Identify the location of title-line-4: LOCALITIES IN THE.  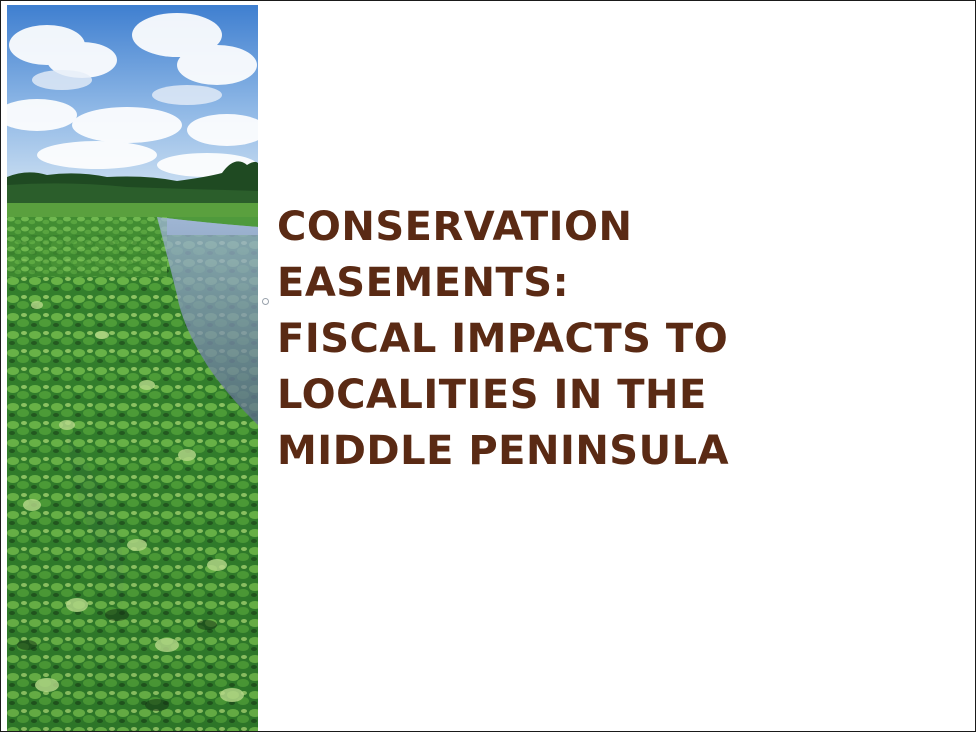
(492, 395).